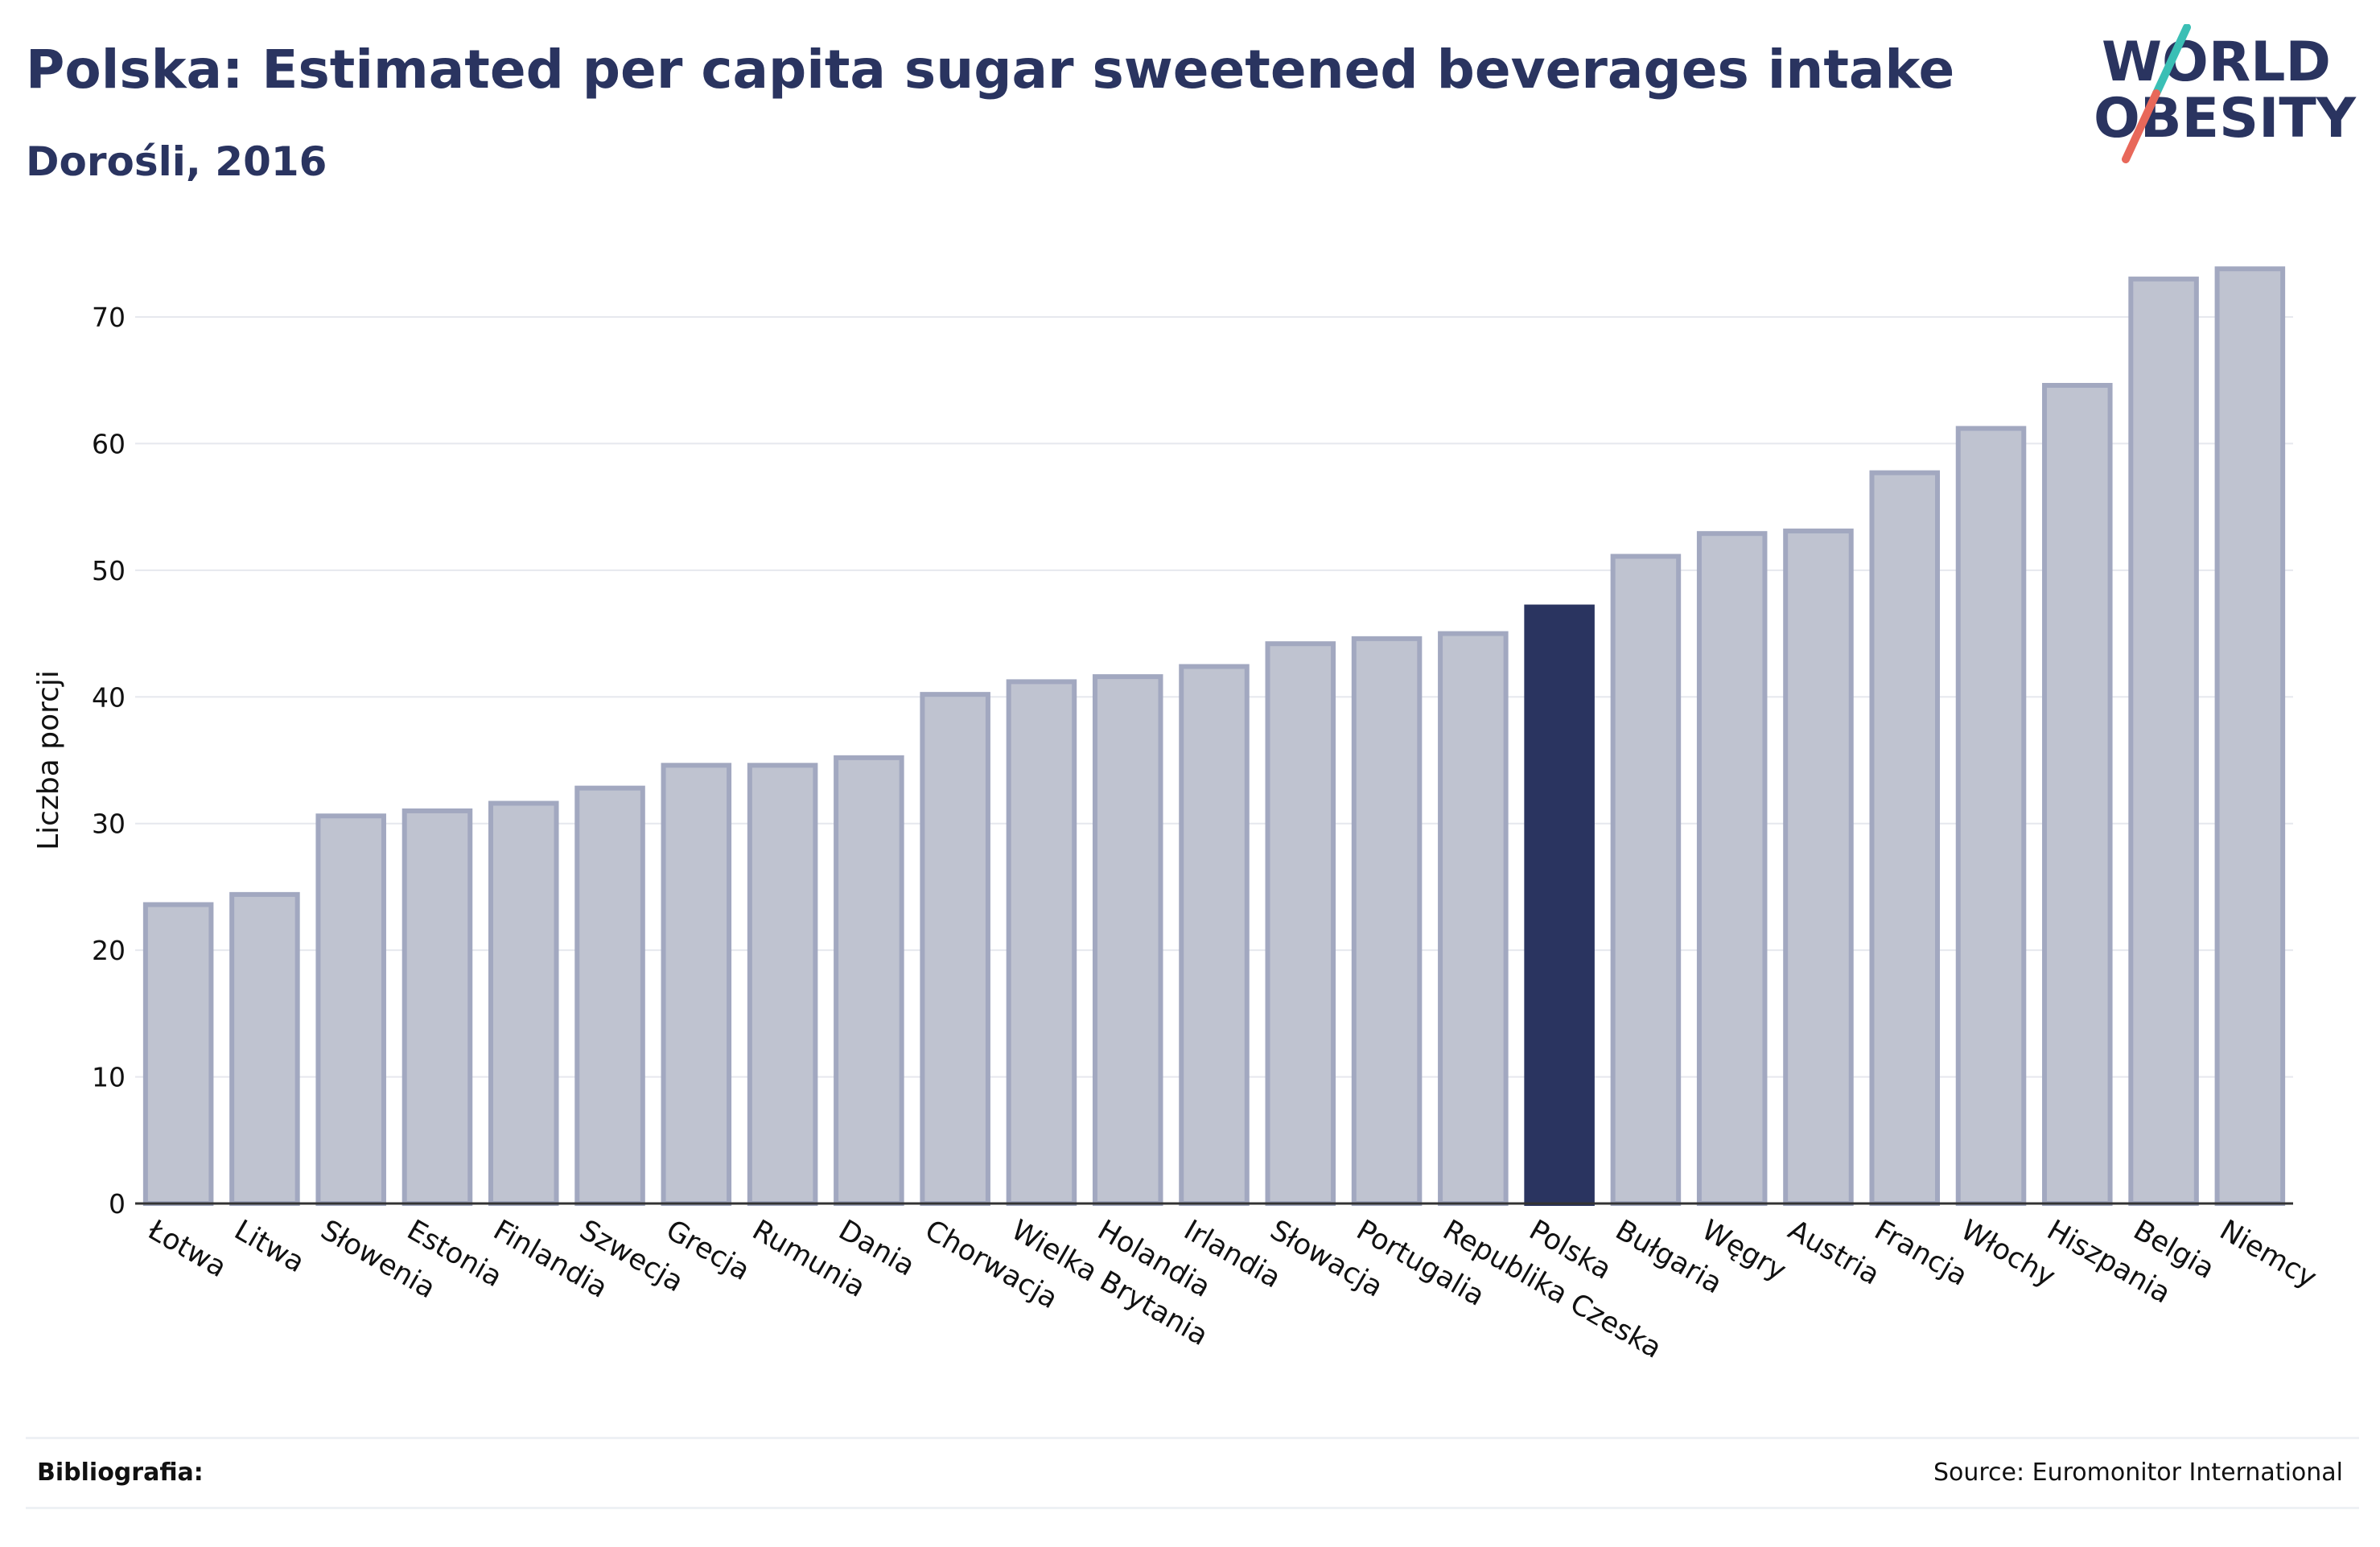 The height and width of the screenshot is (1547, 2380). I want to click on y-tick-label: 0, so click(117, 1204).